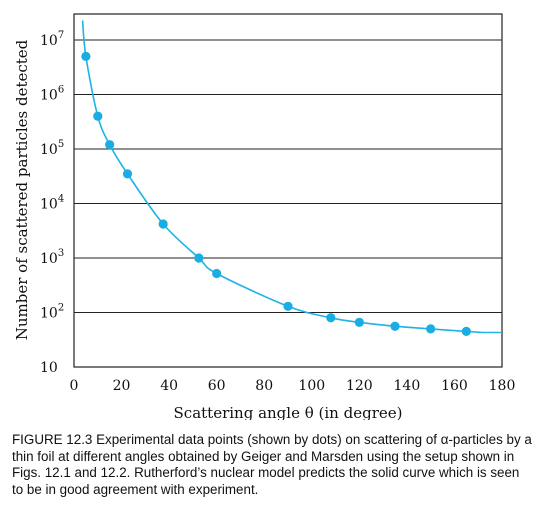 This screenshot has height=531, width=540. I want to click on y-tick-label: 10³, so click(52, 257).